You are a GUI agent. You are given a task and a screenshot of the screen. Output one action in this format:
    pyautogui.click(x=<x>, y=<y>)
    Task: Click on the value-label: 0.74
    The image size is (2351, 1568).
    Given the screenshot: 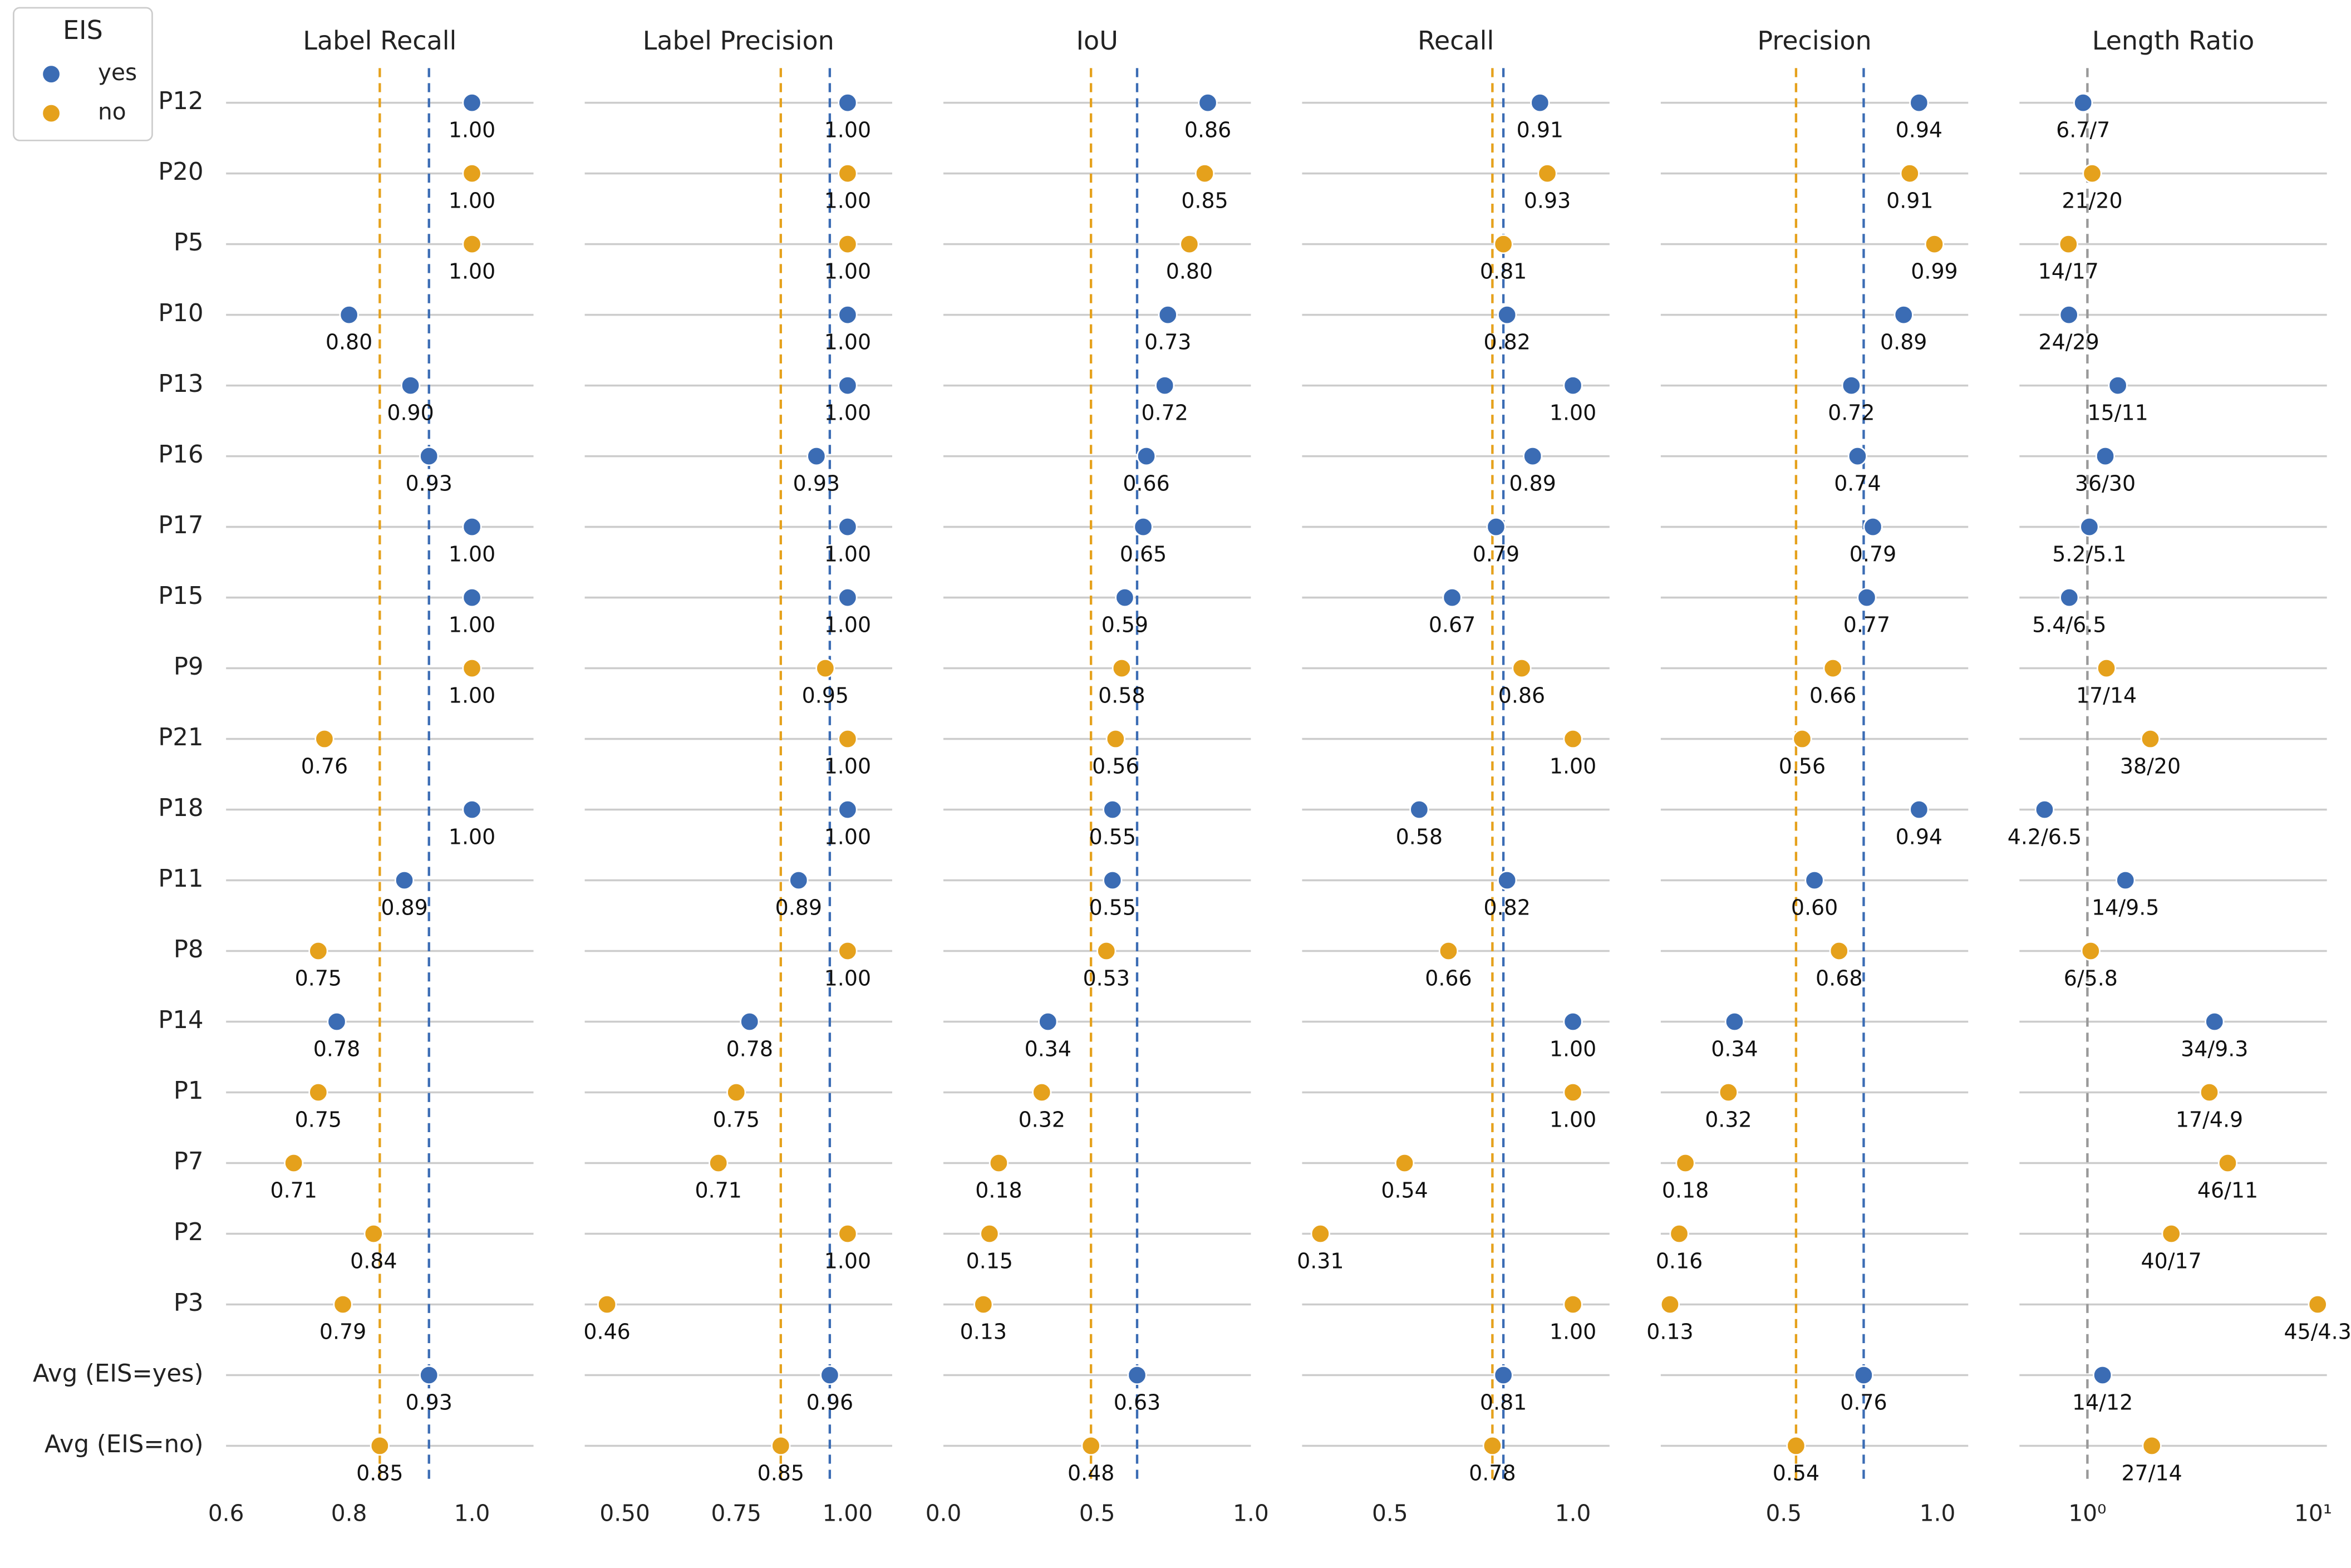 What is the action you would take?
    pyautogui.click(x=1858, y=483)
    